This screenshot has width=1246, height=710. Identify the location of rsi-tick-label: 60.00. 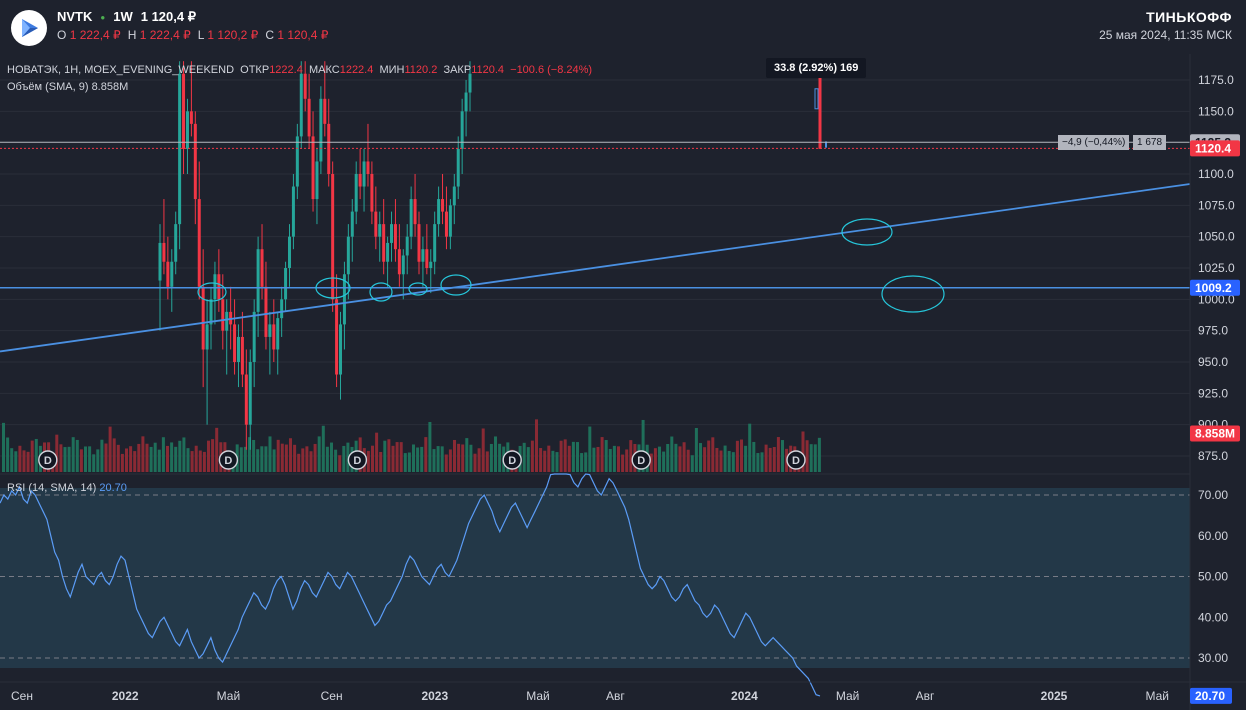
(1213, 536).